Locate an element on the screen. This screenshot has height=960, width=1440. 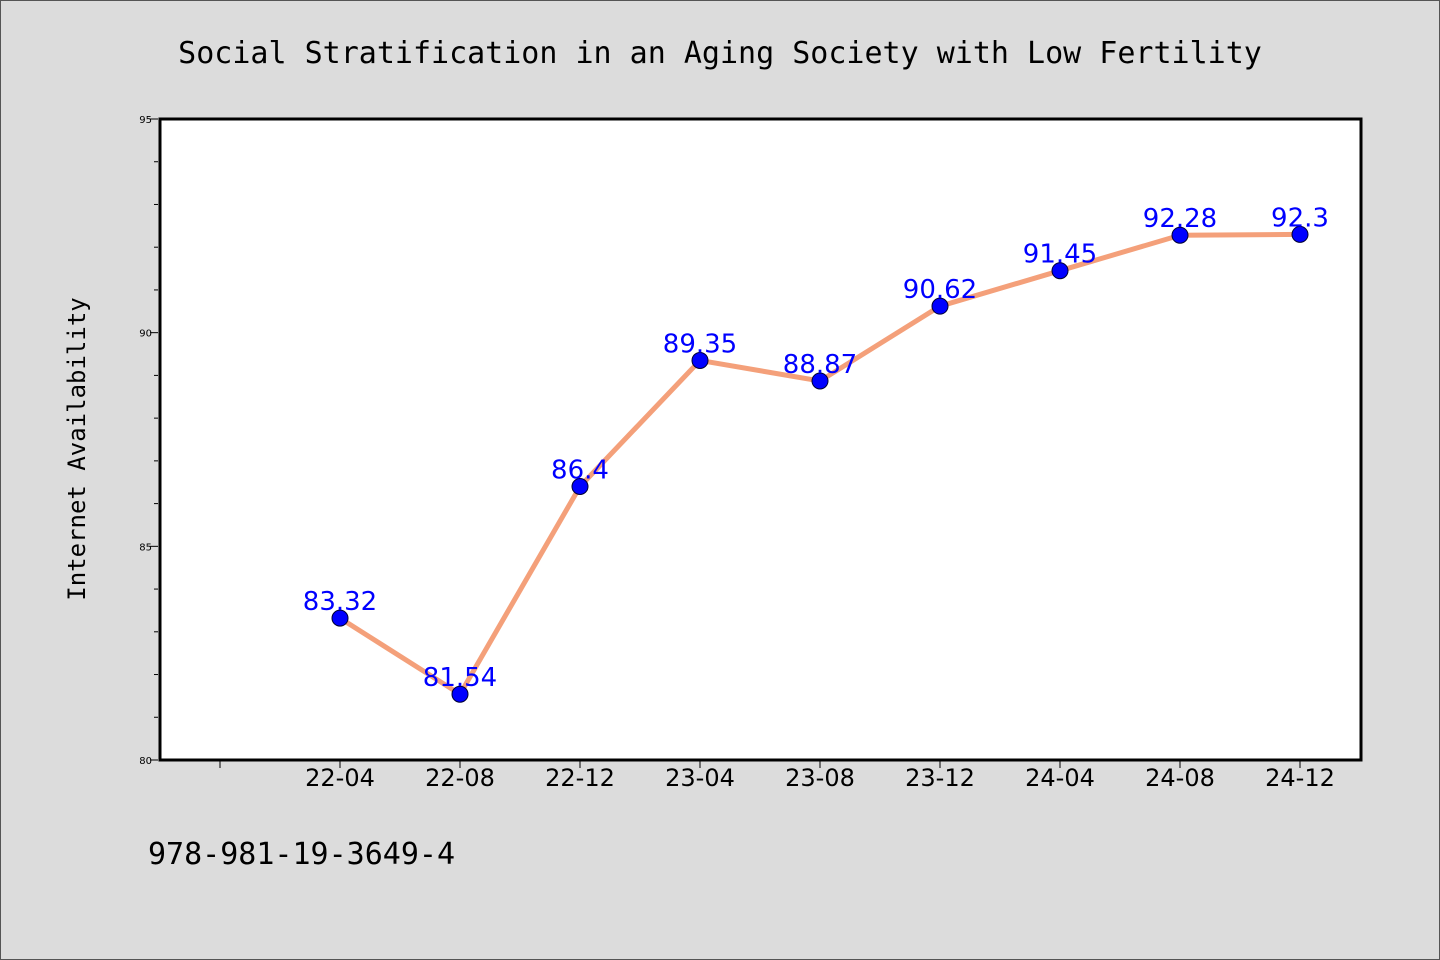
y-axis: 80 85 90 95 is located at coordinates (148, 441).